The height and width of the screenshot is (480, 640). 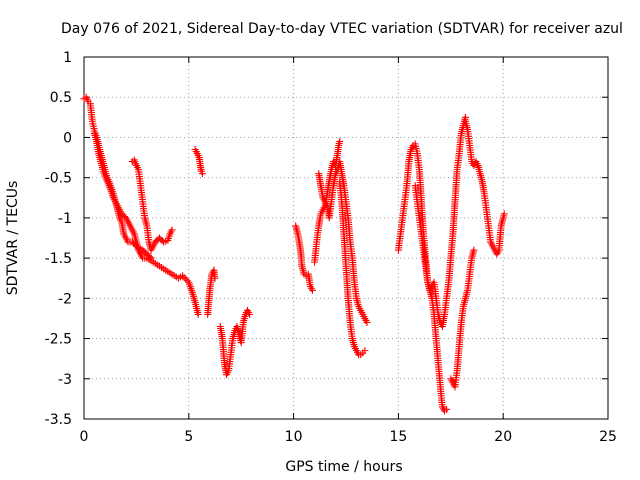 What do you see at coordinates (84, 437) in the screenshot?
I see `x-tick-label: 0` at bounding box center [84, 437].